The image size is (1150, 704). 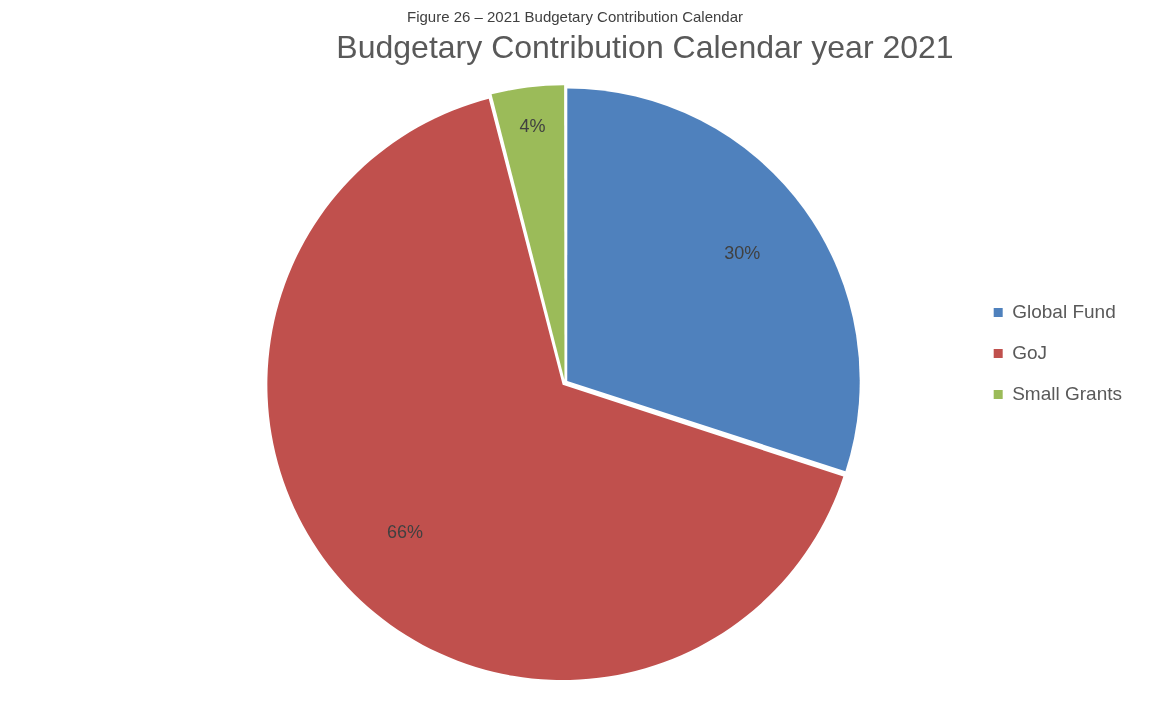 What do you see at coordinates (742, 252) in the screenshot?
I see `data-label: 30%` at bounding box center [742, 252].